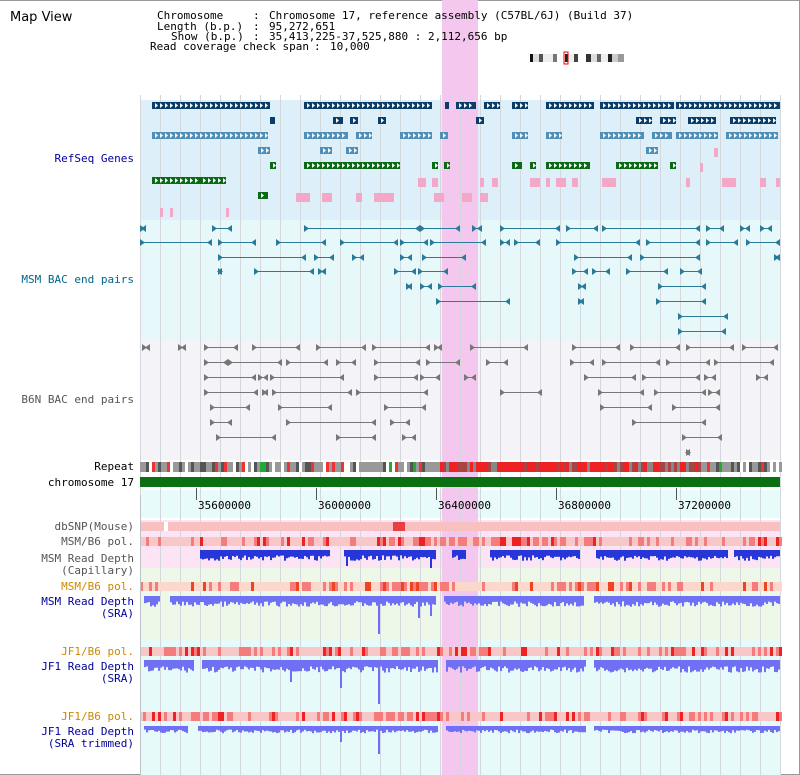 This screenshot has width=800, height=775. Describe the element at coordinates (94, 526) in the screenshot. I see `track-label-dbsnp: dbSNP(Mouse)` at that location.